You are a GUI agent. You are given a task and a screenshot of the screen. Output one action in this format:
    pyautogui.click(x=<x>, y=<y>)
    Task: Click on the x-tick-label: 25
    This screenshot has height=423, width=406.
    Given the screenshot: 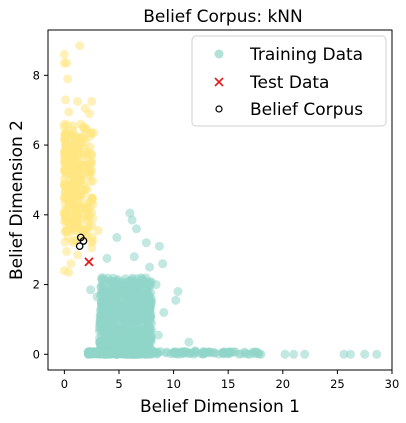 What is the action you would take?
    pyautogui.click(x=337, y=384)
    